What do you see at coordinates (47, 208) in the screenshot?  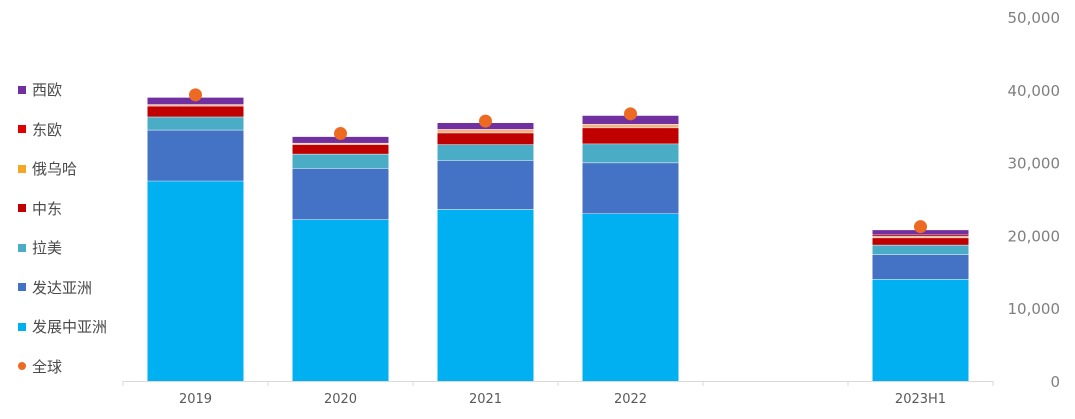 I see `legend-label: 中东` at bounding box center [47, 208].